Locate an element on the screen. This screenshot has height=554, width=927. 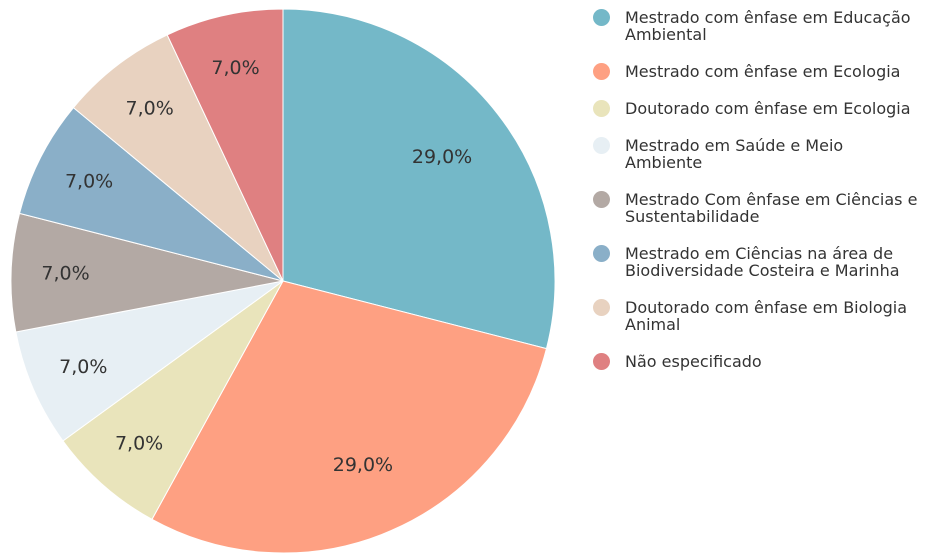
legend-item: Mestrado com ênfase em Ecologia is located at coordinates (756, 71).